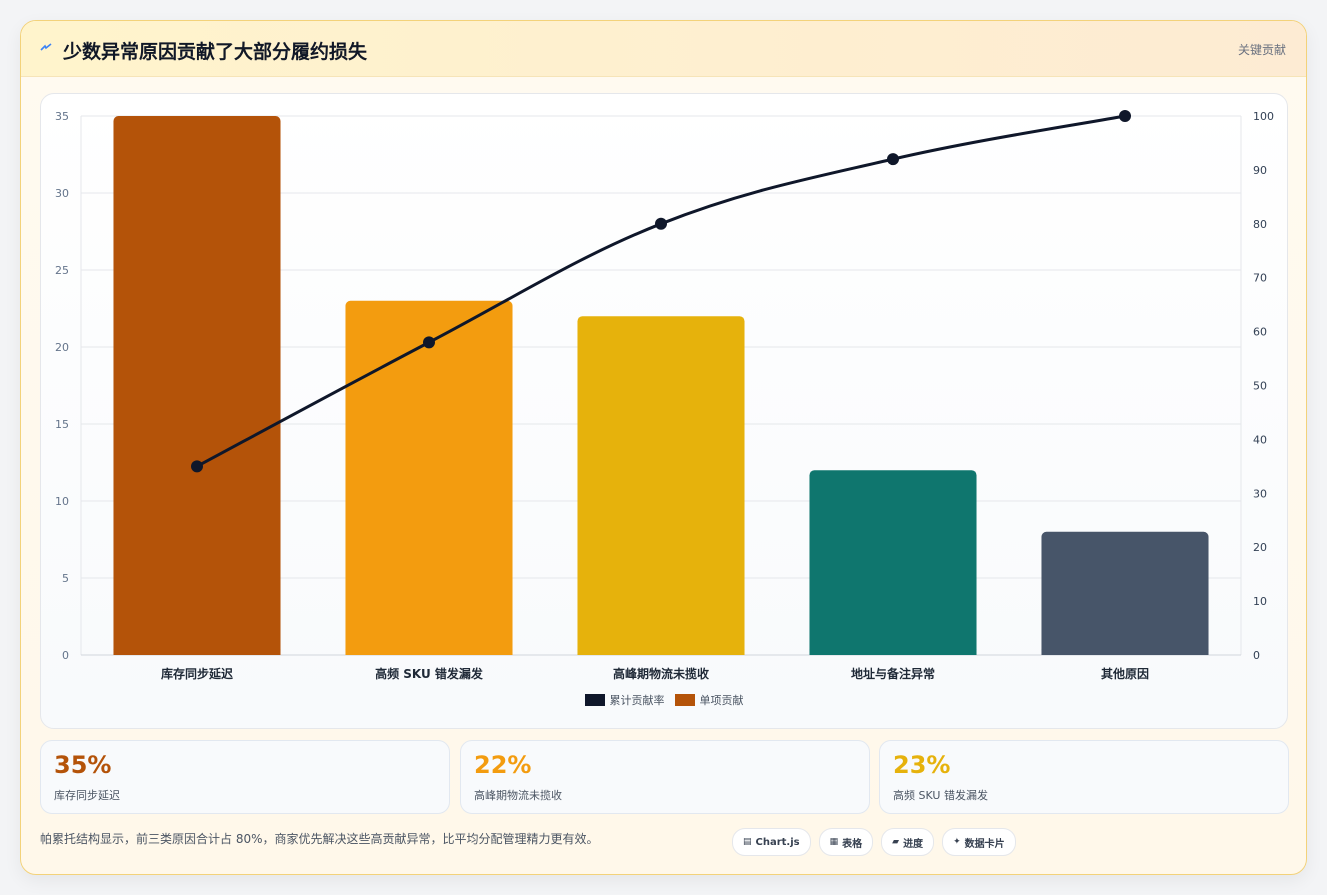 Image resolution: width=1327 pixels, height=895 pixels. I want to click on kpi-label: 高频 SKU 错发漏发, so click(940, 795).